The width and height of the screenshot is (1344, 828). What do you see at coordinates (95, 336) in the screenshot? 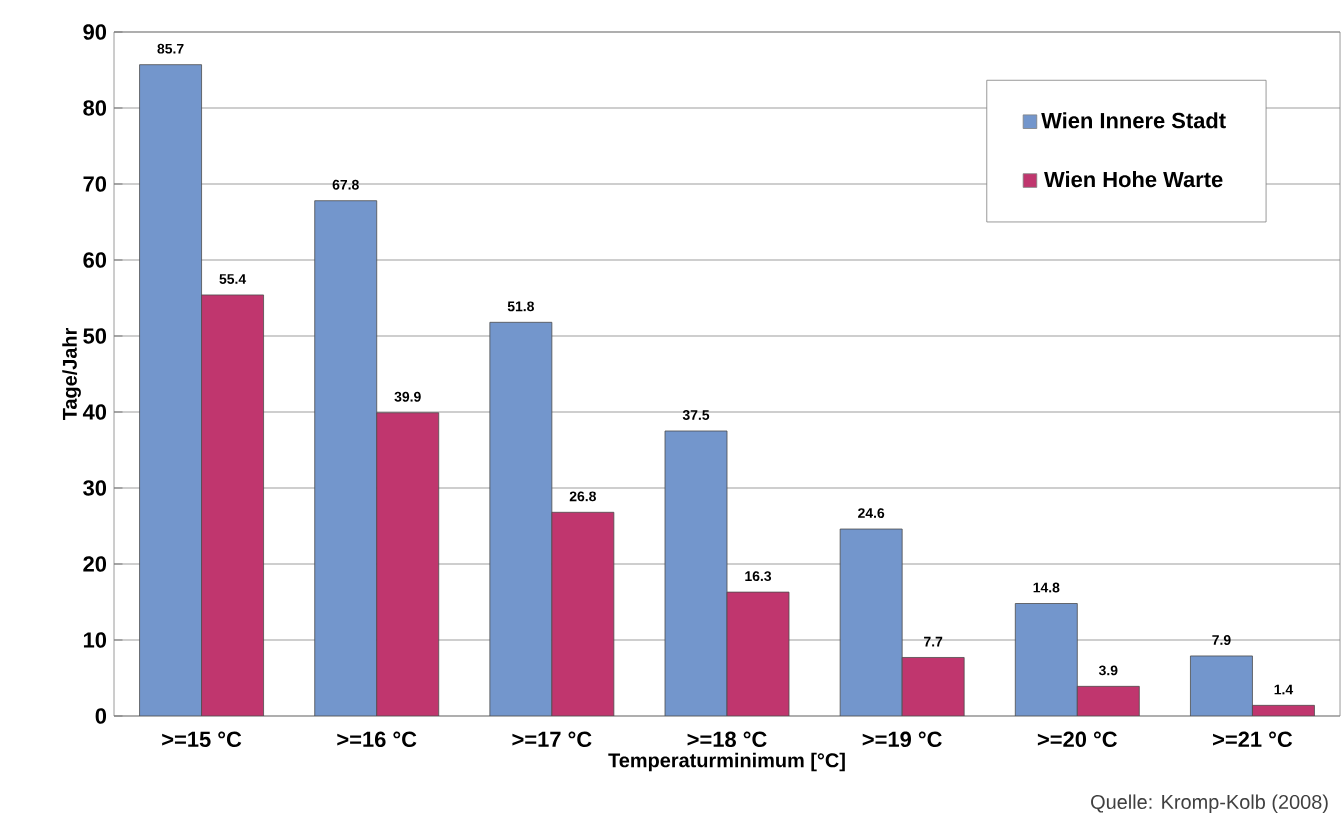
I see `y-tick-label: 50` at bounding box center [95, 336].